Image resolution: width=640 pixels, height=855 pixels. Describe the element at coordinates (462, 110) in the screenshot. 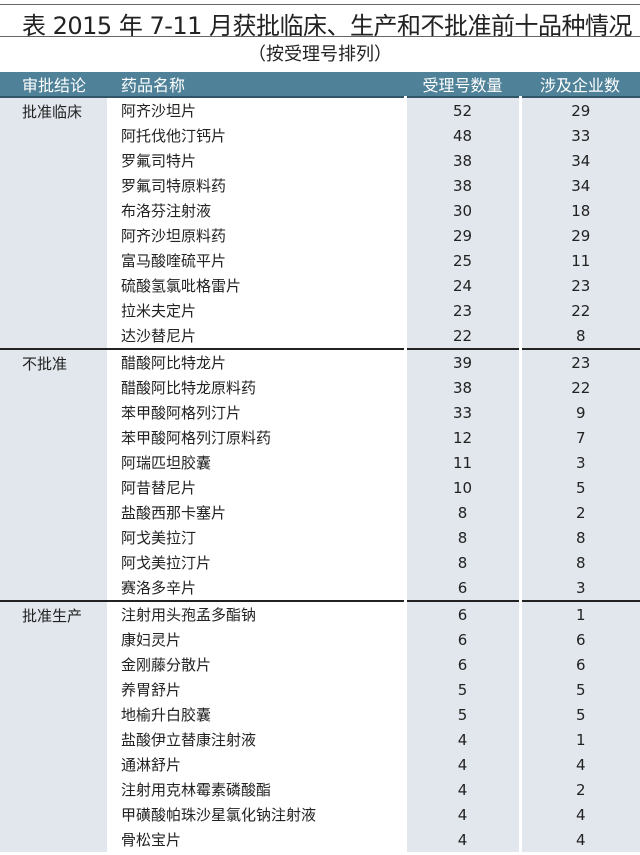

I see `acceptance-count-cell: 52` at that location.